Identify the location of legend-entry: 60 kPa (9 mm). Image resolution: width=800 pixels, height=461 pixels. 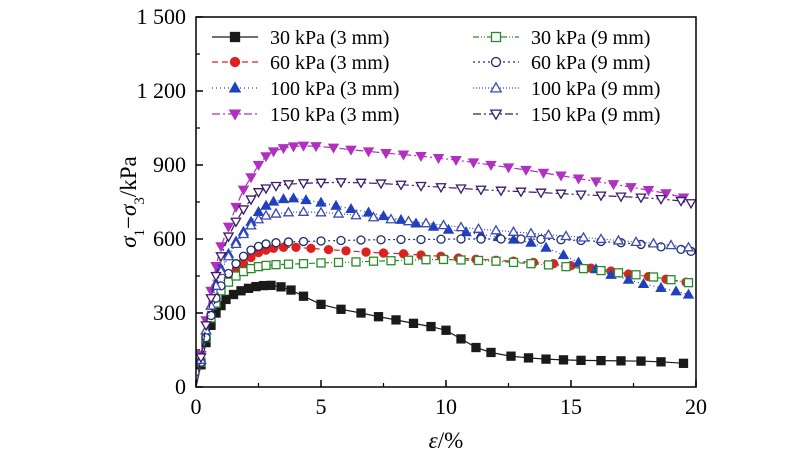
(561, 63).